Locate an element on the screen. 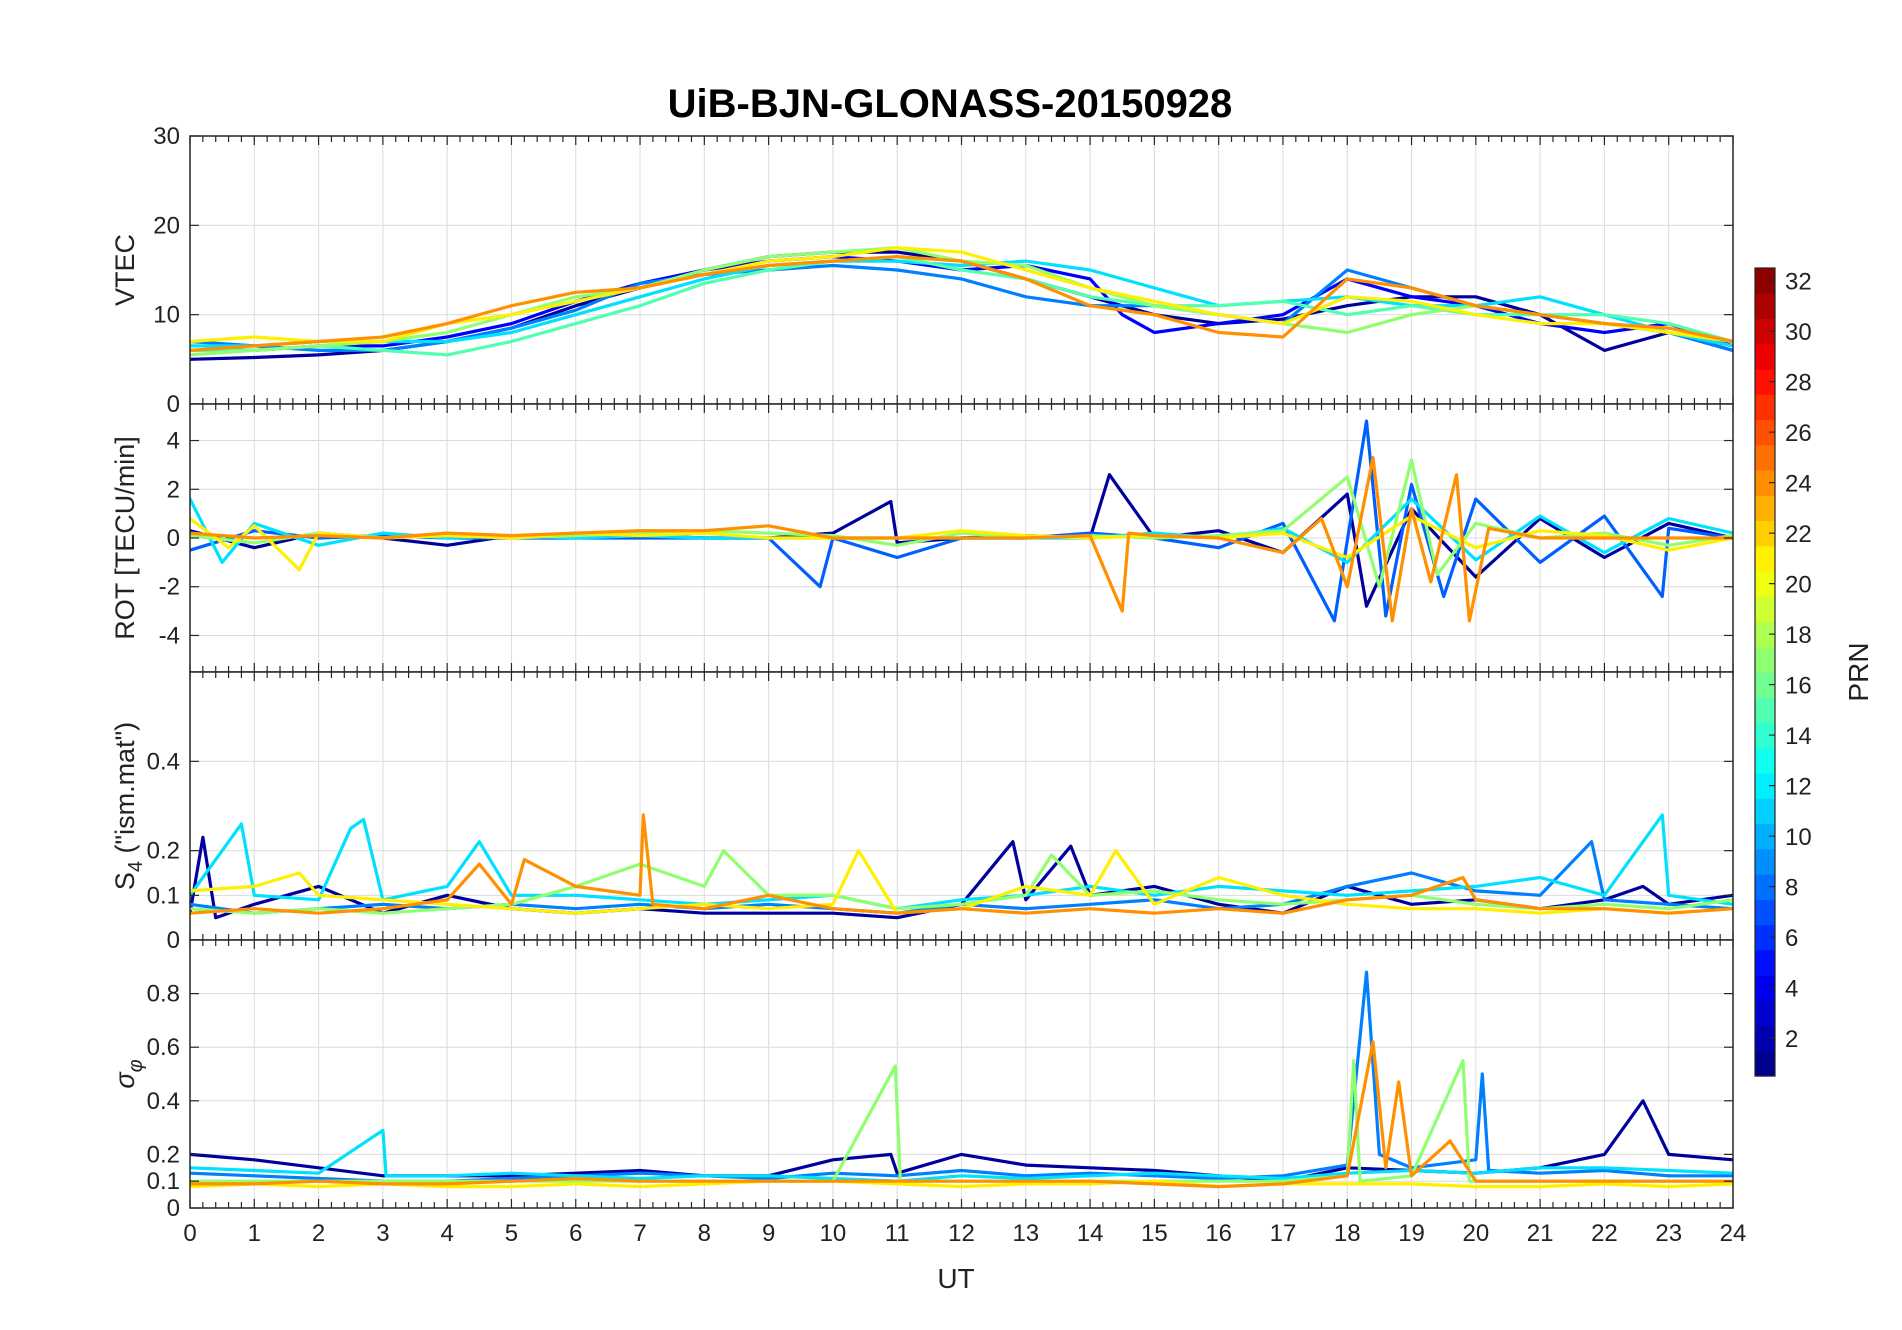  y-tick-label: 0.8 is located at coordinates (163, 994).